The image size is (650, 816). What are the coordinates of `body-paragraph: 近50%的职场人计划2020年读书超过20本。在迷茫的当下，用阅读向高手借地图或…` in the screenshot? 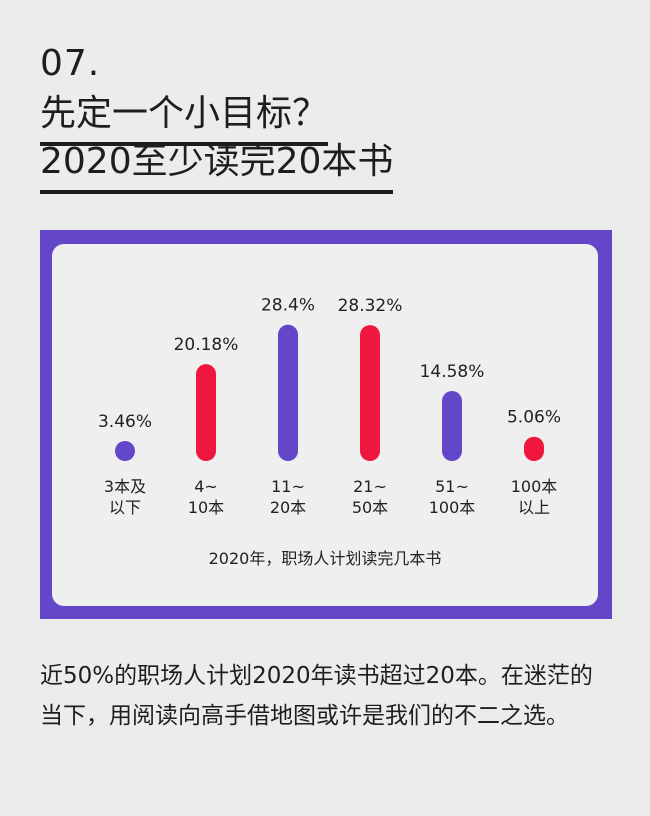 It's located at (316, 696).